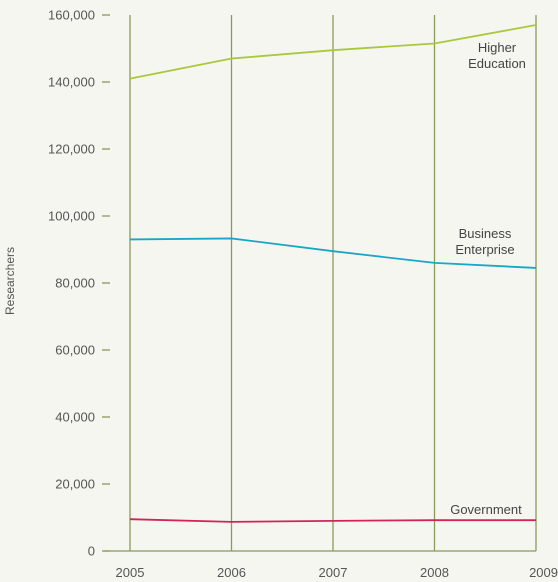 This screenshot has height=582, width=558. What do you see at coordinates (71, 15) in the screenshot?
I see `y-tick-label-8: 160,000` at bounding box center [71, 15].